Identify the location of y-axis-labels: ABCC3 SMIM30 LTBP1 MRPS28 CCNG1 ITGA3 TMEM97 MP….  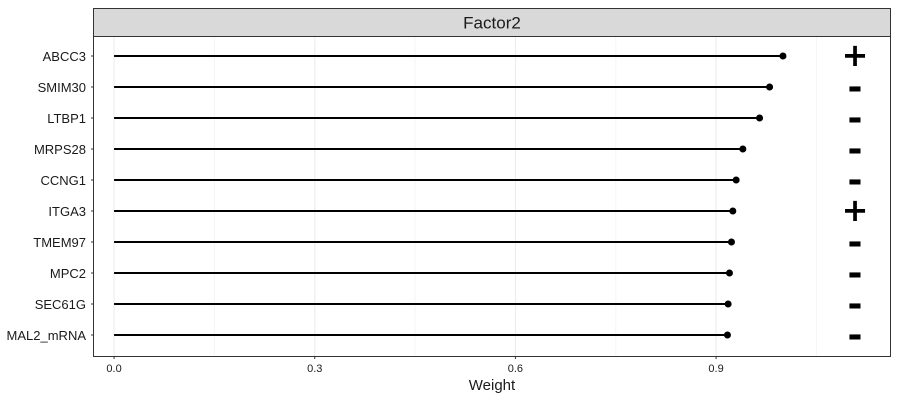
(50, 196).